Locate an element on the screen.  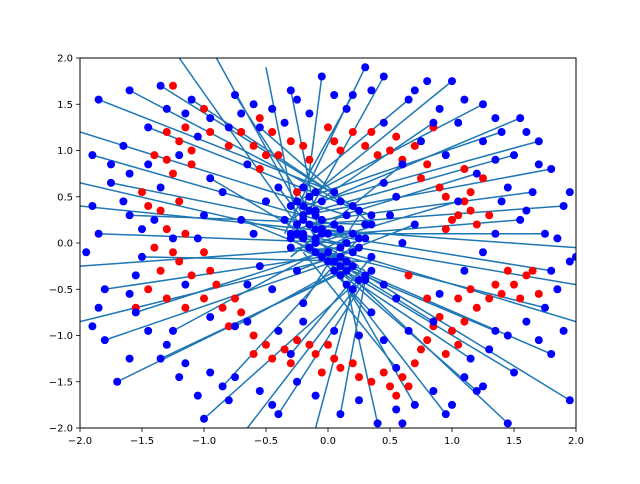
x-tick-label: −1.0 is located at coordinates (204, 441).